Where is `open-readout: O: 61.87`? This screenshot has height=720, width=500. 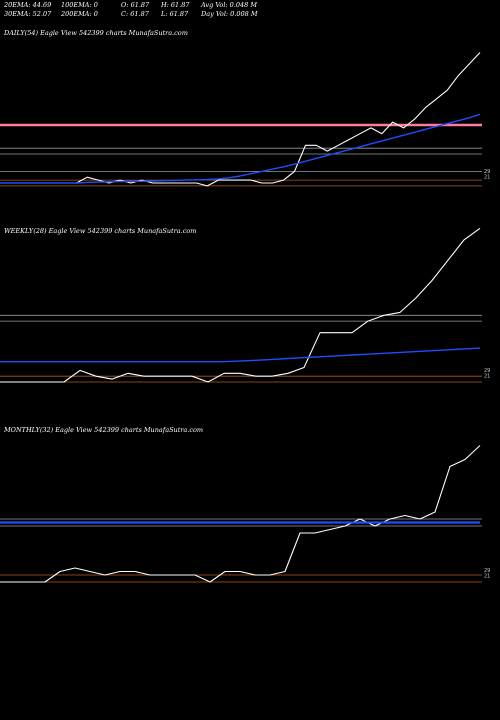
open-readout: O: 61.87 is located at coordinates (135, 5).